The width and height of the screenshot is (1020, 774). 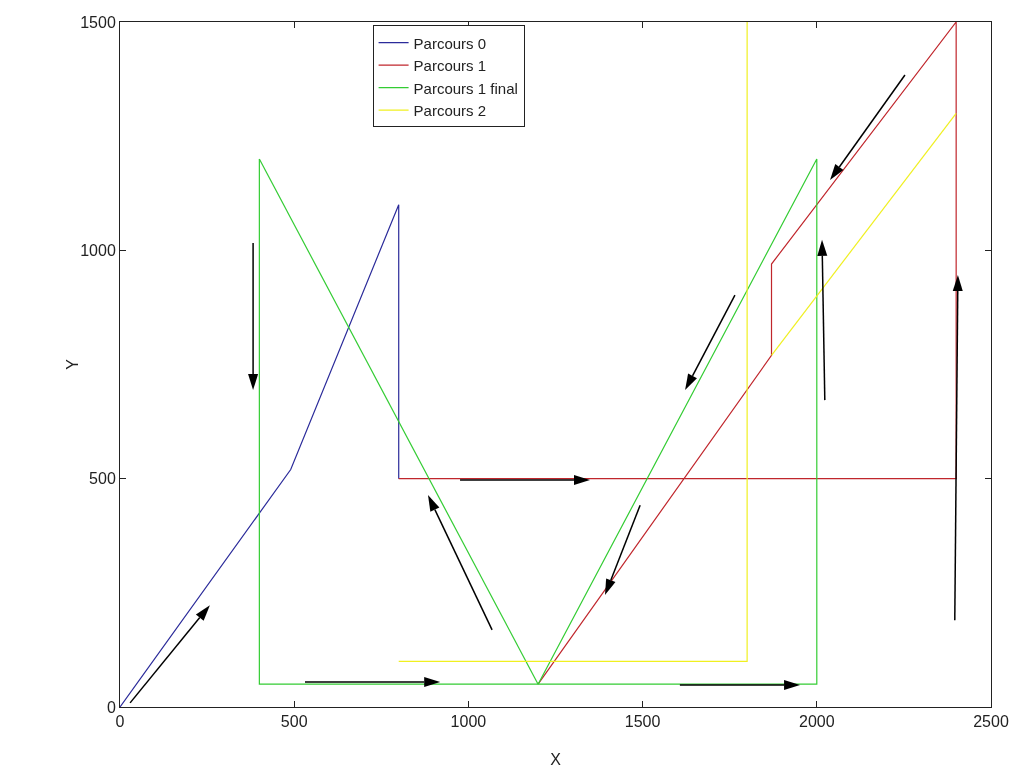 I want to click on x-tick-label: 500, so click(x=294, y=722).